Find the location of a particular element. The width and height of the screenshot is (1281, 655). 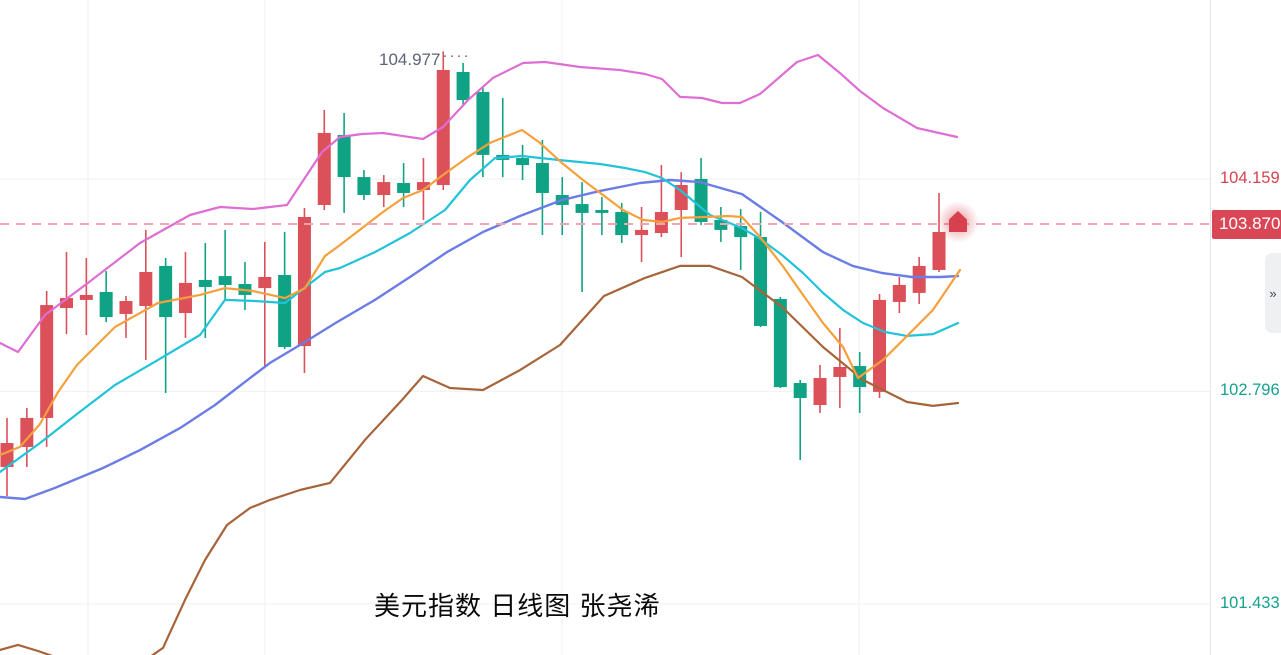

price-axis-label: 104.159 is located at coordinates (1250, 177).